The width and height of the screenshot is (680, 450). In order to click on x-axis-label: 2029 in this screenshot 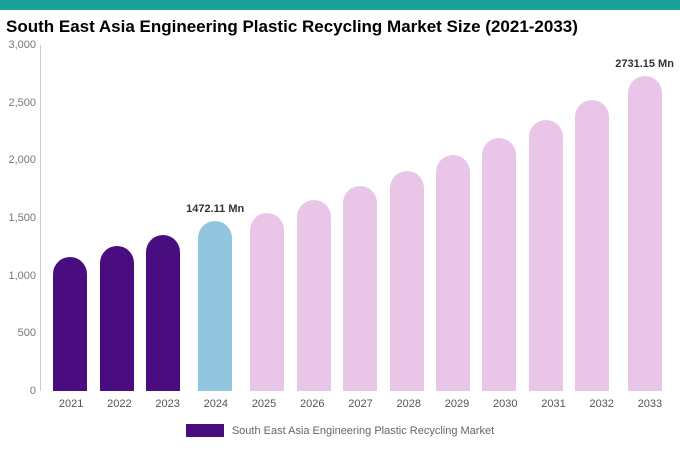, I will do `click(457, 404)`.